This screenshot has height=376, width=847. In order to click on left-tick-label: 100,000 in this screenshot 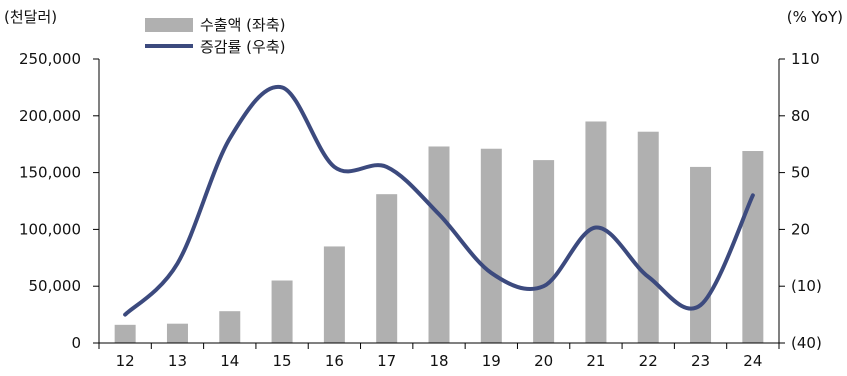, I will do `click(50, 229)`.